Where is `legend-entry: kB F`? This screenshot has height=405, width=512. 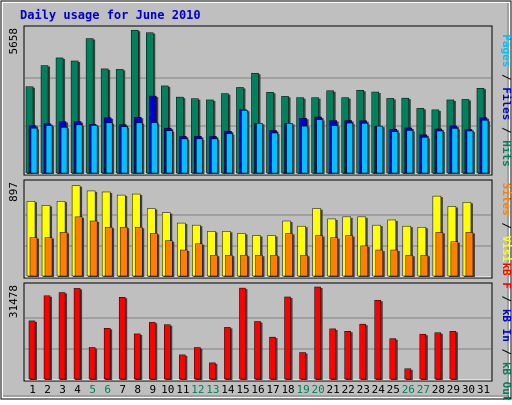
legend-entry: kB F is located at coordinates (506, 275).